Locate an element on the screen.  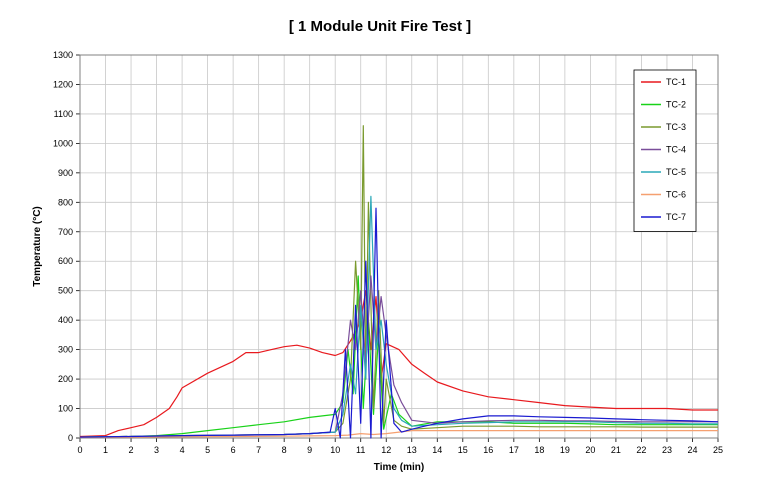
x-axis-label: Time (min) is located at coordinates (399, 467).